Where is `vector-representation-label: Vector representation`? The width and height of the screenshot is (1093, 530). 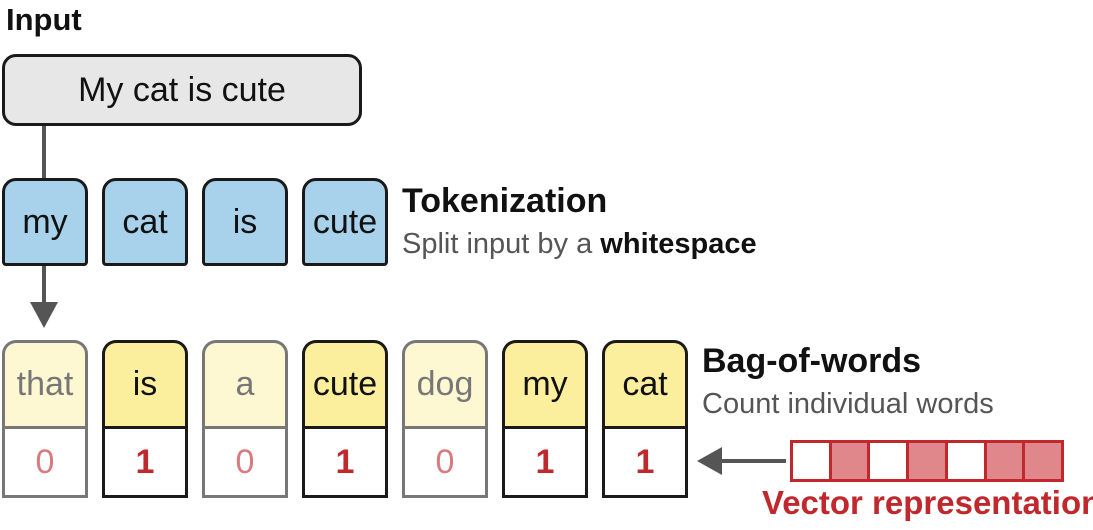
vector-representation-label: Vector representation is located at coordinates (927, 502).